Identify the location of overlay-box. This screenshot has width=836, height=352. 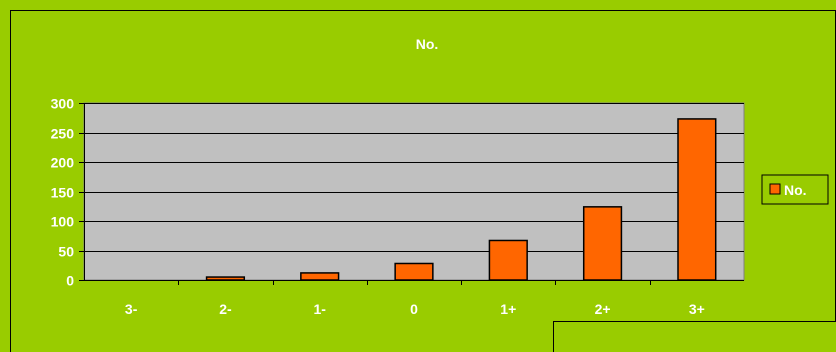
(694, 336).